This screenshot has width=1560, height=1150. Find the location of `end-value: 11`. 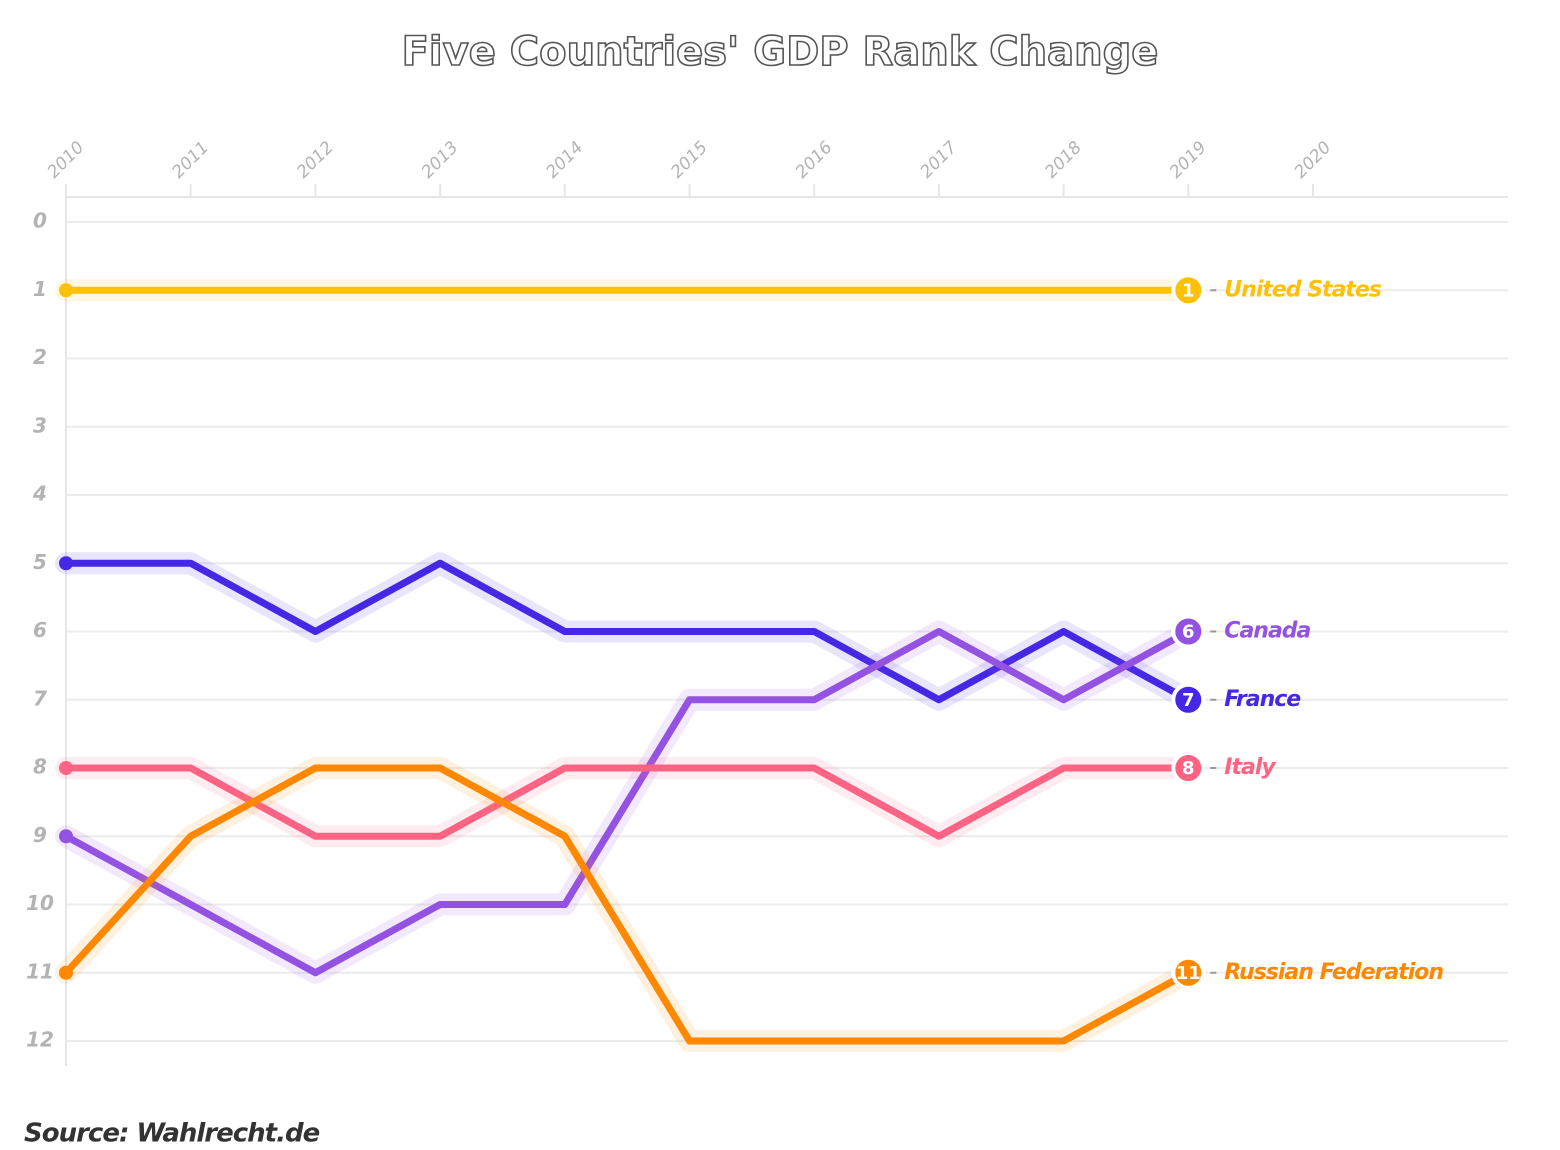

end-value: 11 is located at coordinates (1188, 973).